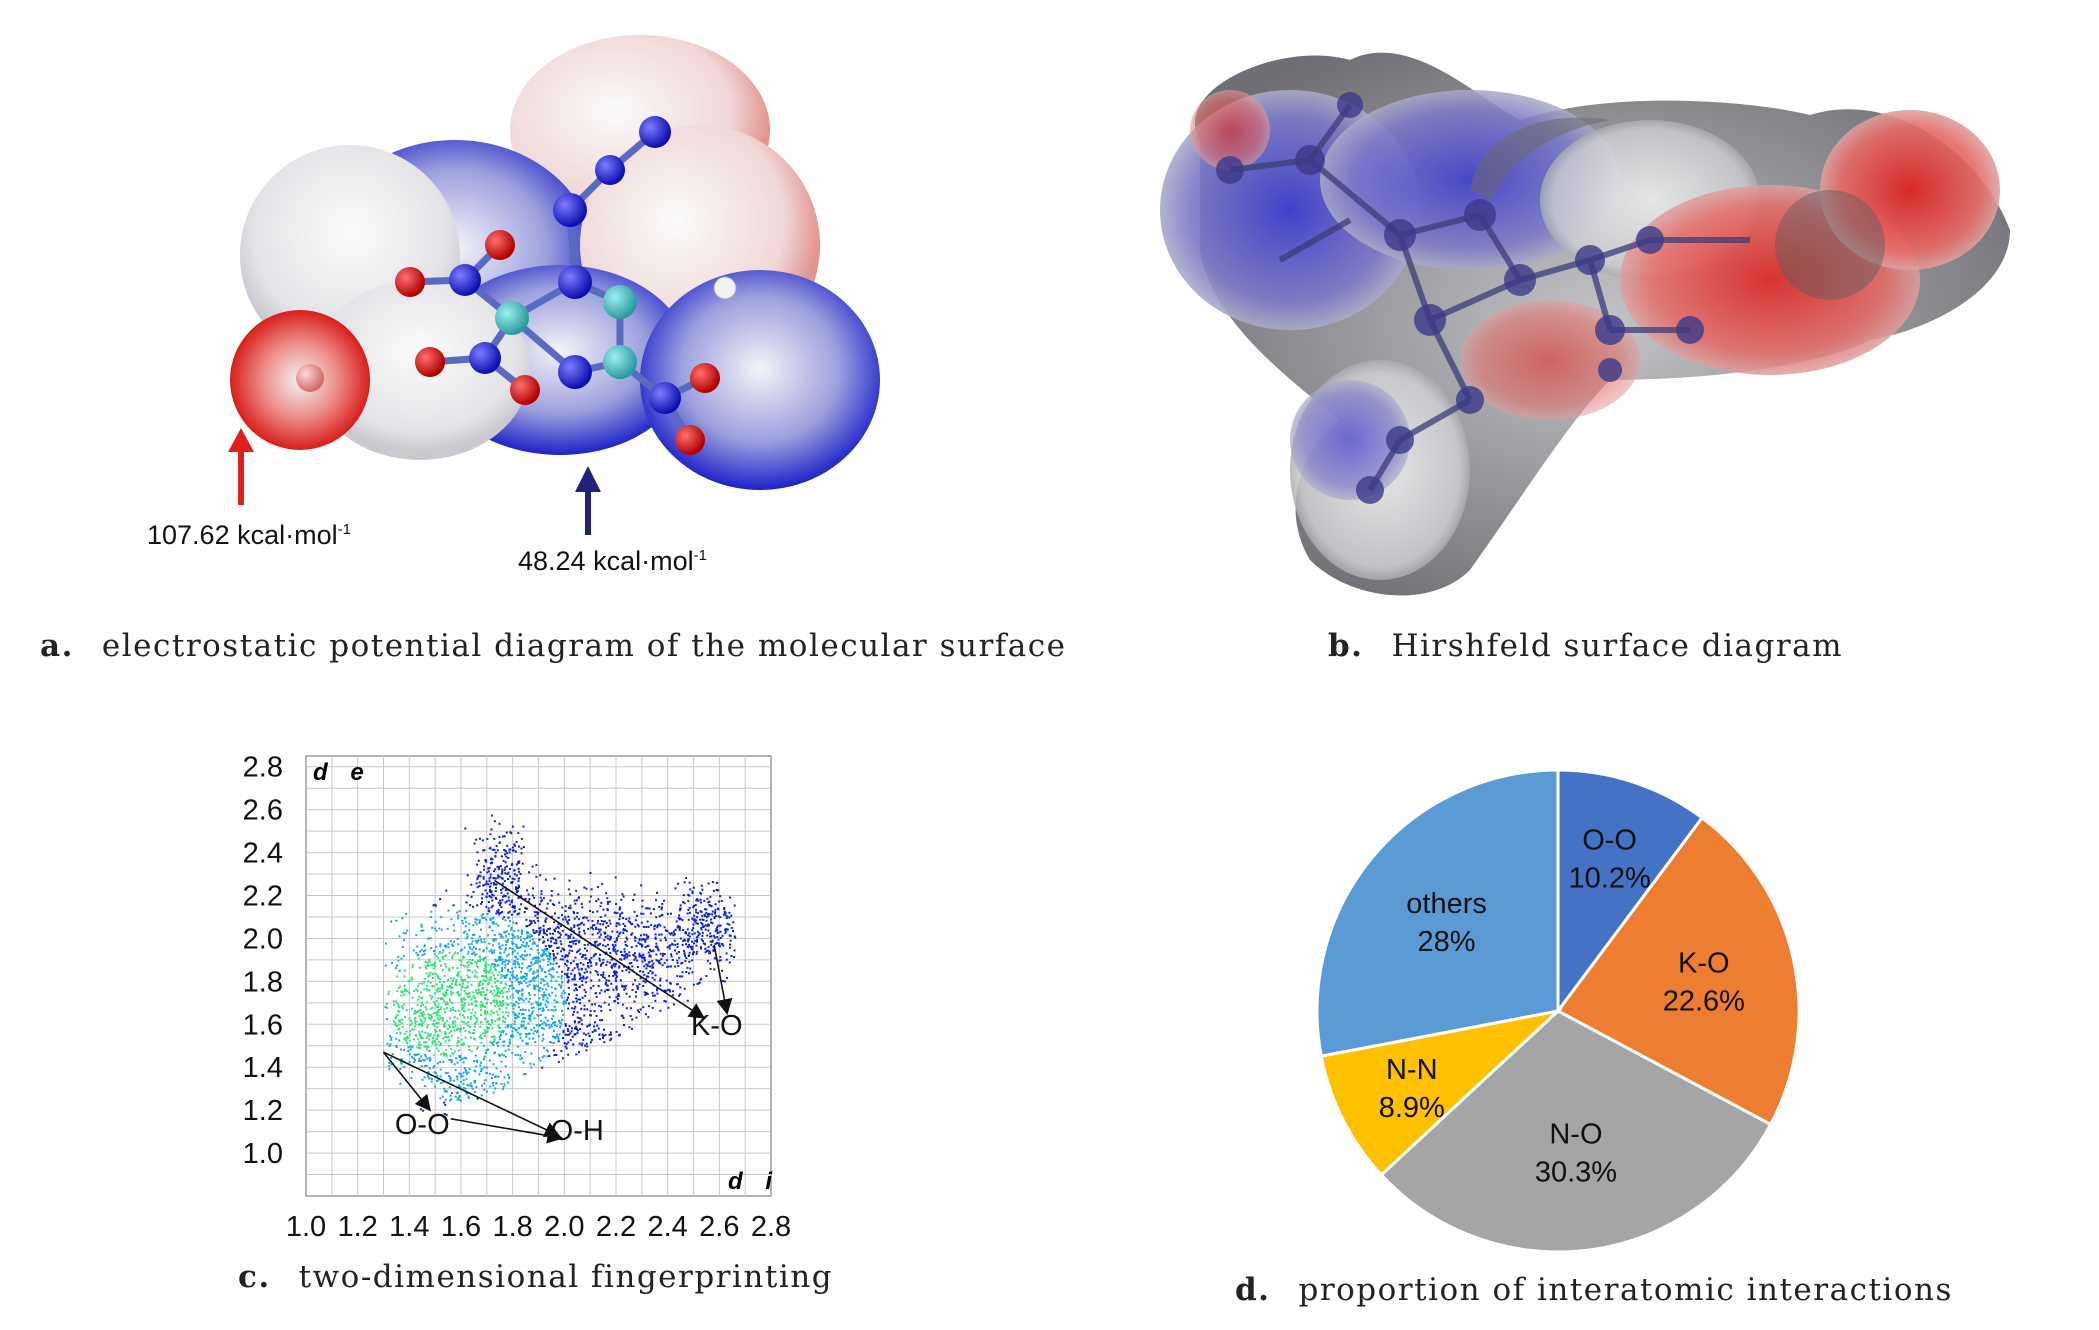 The image size is (2099, 1330). I want to click on y-tick-label: 2.2, so click(263, 897).